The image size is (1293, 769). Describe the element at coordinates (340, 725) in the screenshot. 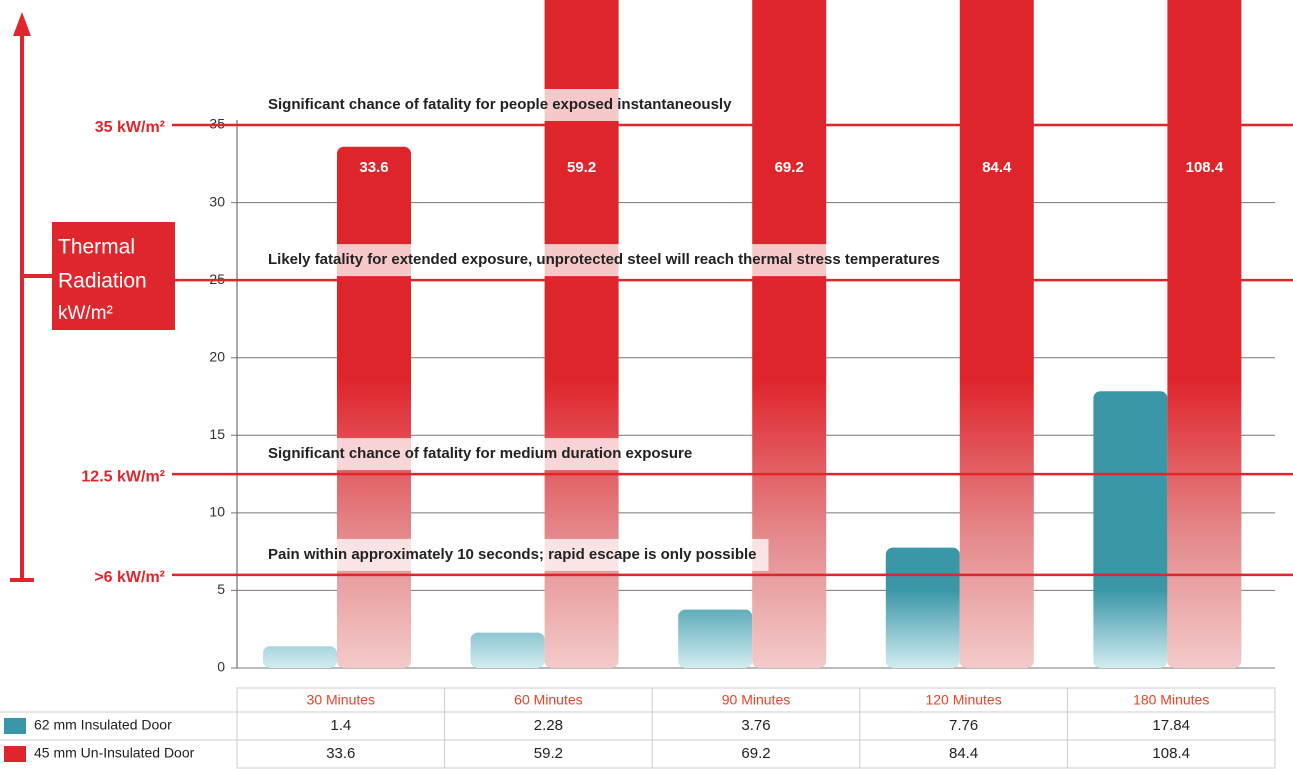

I see `table-value: 1.4` at that location.